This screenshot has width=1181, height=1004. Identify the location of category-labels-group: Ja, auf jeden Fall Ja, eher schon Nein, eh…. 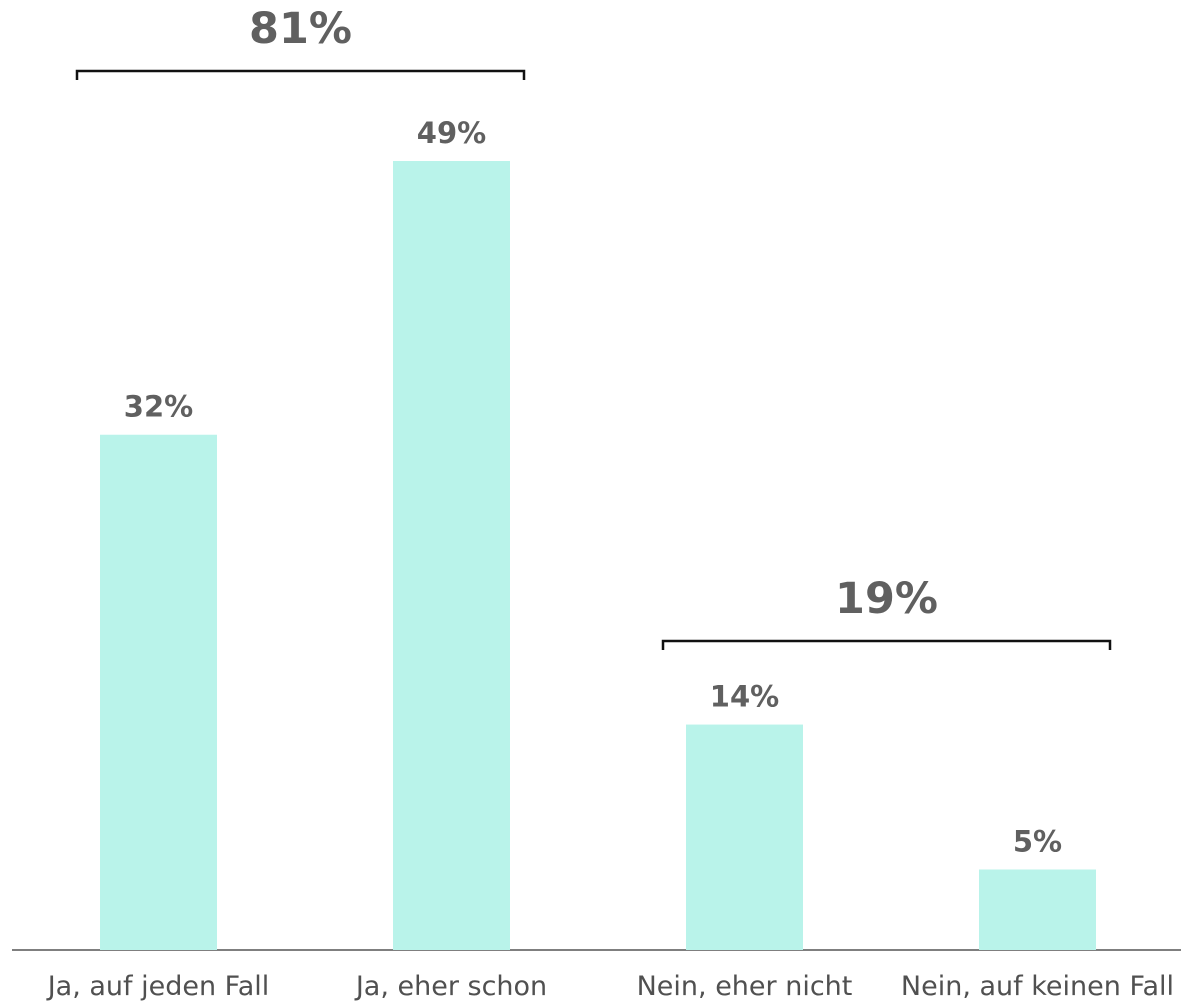
(610, 986).